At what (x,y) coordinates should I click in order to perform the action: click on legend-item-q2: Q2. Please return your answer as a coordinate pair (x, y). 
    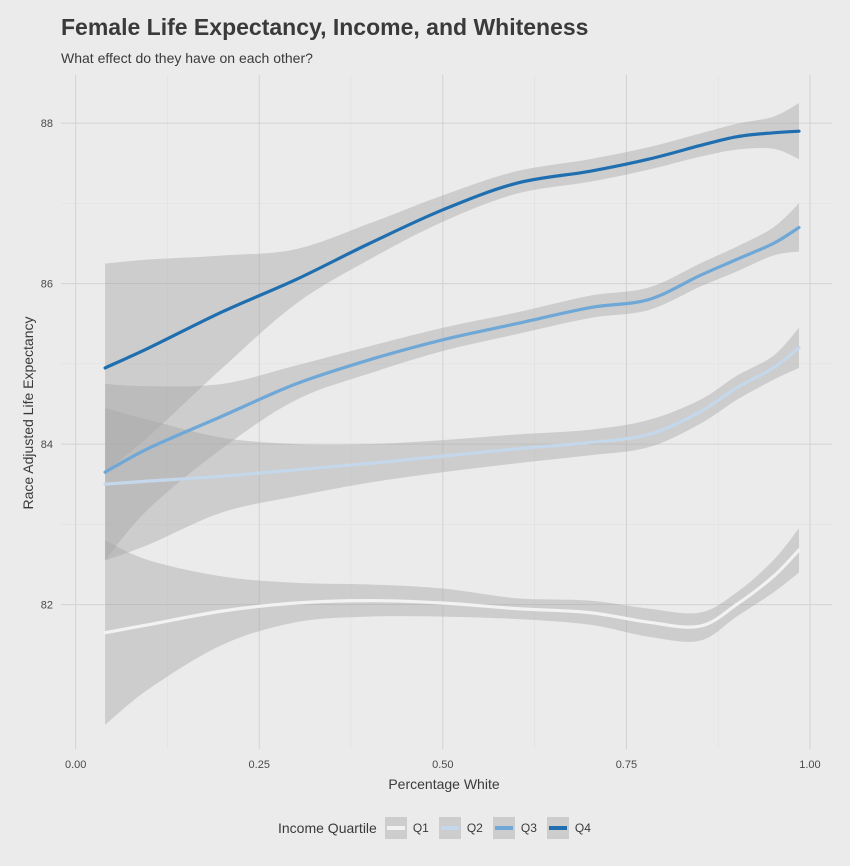
    Looking at the image, I should click on (460, 828).